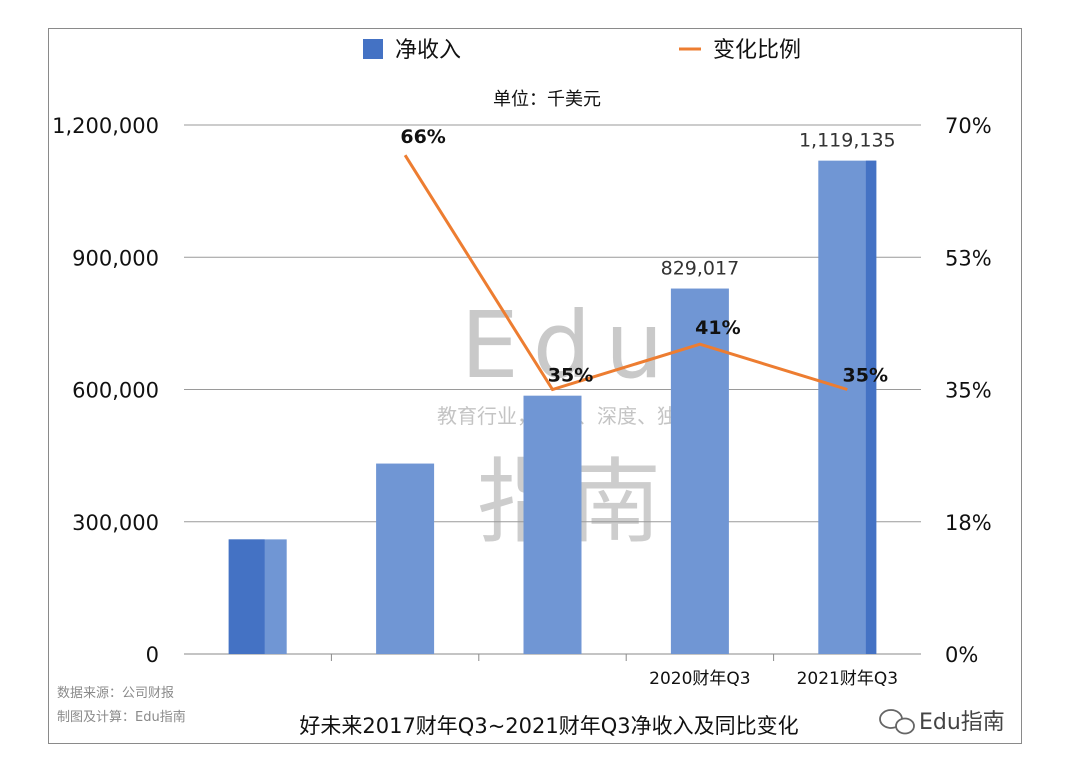 The height and width of the screenshot is (768, 1080). Describe the element at coordinates (968, 258) in the screenshot. I see `y-right-tick-label: 53%` at that location.